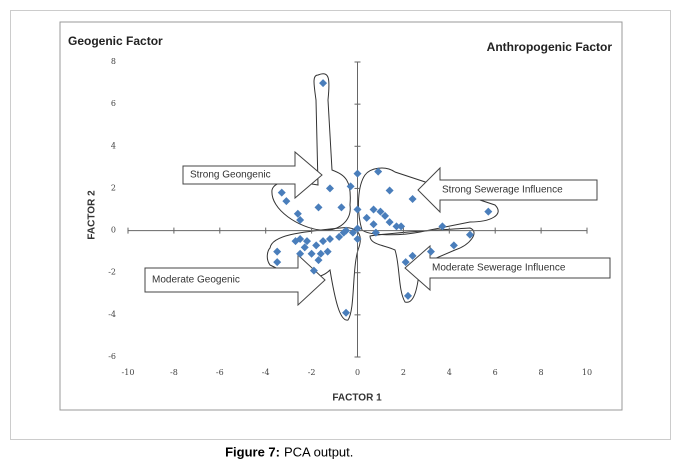 This screenshot has width=681, height=469. Describe the element at coordinates (113, 230) in the screenshot. I see `y-tick-label: 0` at that location.